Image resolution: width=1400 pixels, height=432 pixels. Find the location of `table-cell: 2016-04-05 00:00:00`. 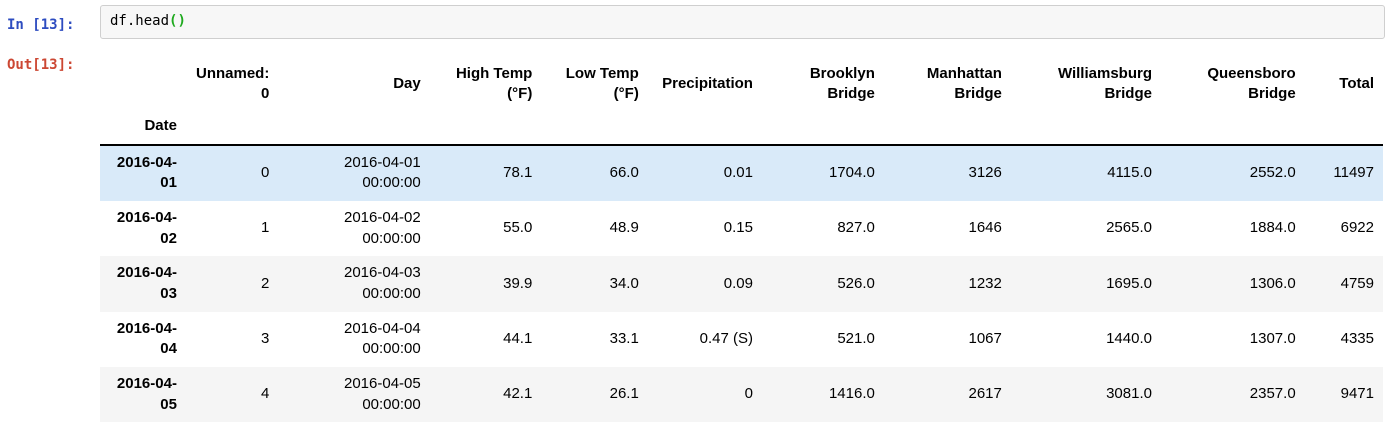

table-cell: 2016-04-05 00:00:00 is located at coordinates (382, 394).